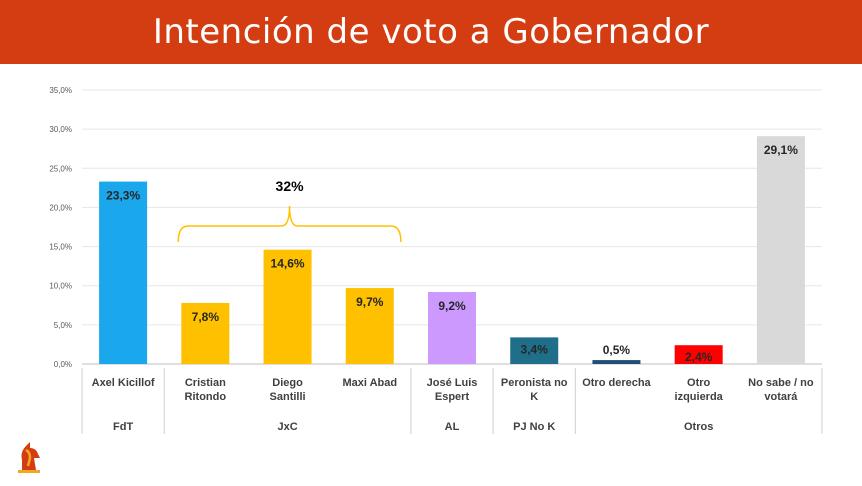 The image size is (862, 486). What do you see at coordinates (288, 397) in the screenshot?
I see `x-tick-label: Santilli` at bounding box center [288, 397].